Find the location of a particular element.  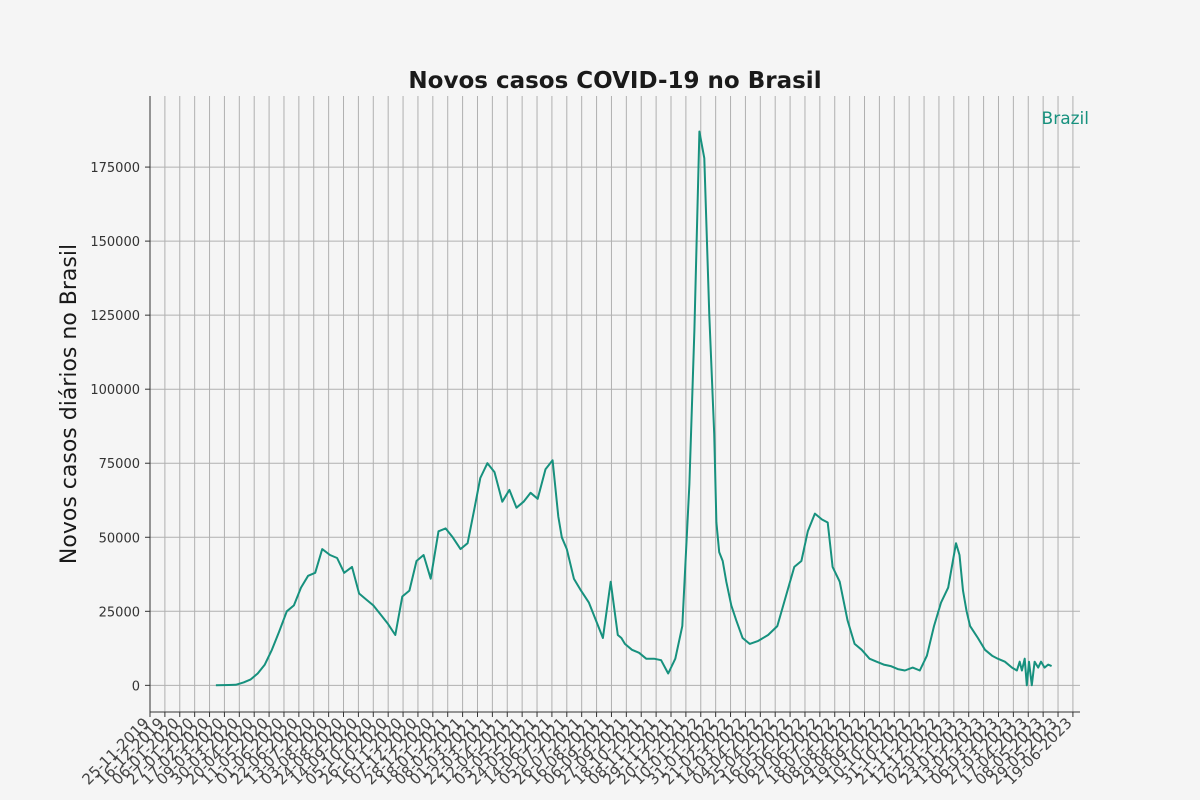

x-tick-marks is located at coordinates (611, 714).